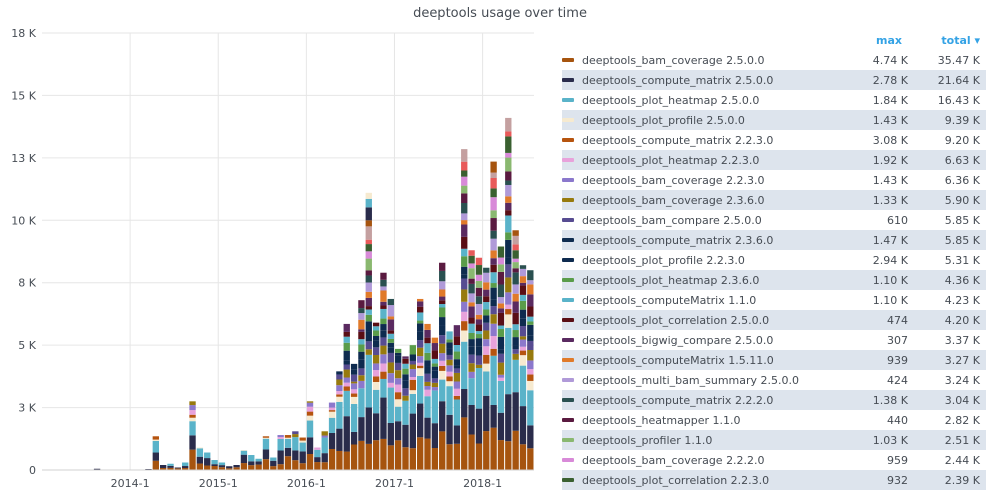 The width and height of the screenshot is (1000, 500). Describe the element at coordinates (890, 300) in the screenshot. I see `legend-max-value: 1.10 K` at that location.